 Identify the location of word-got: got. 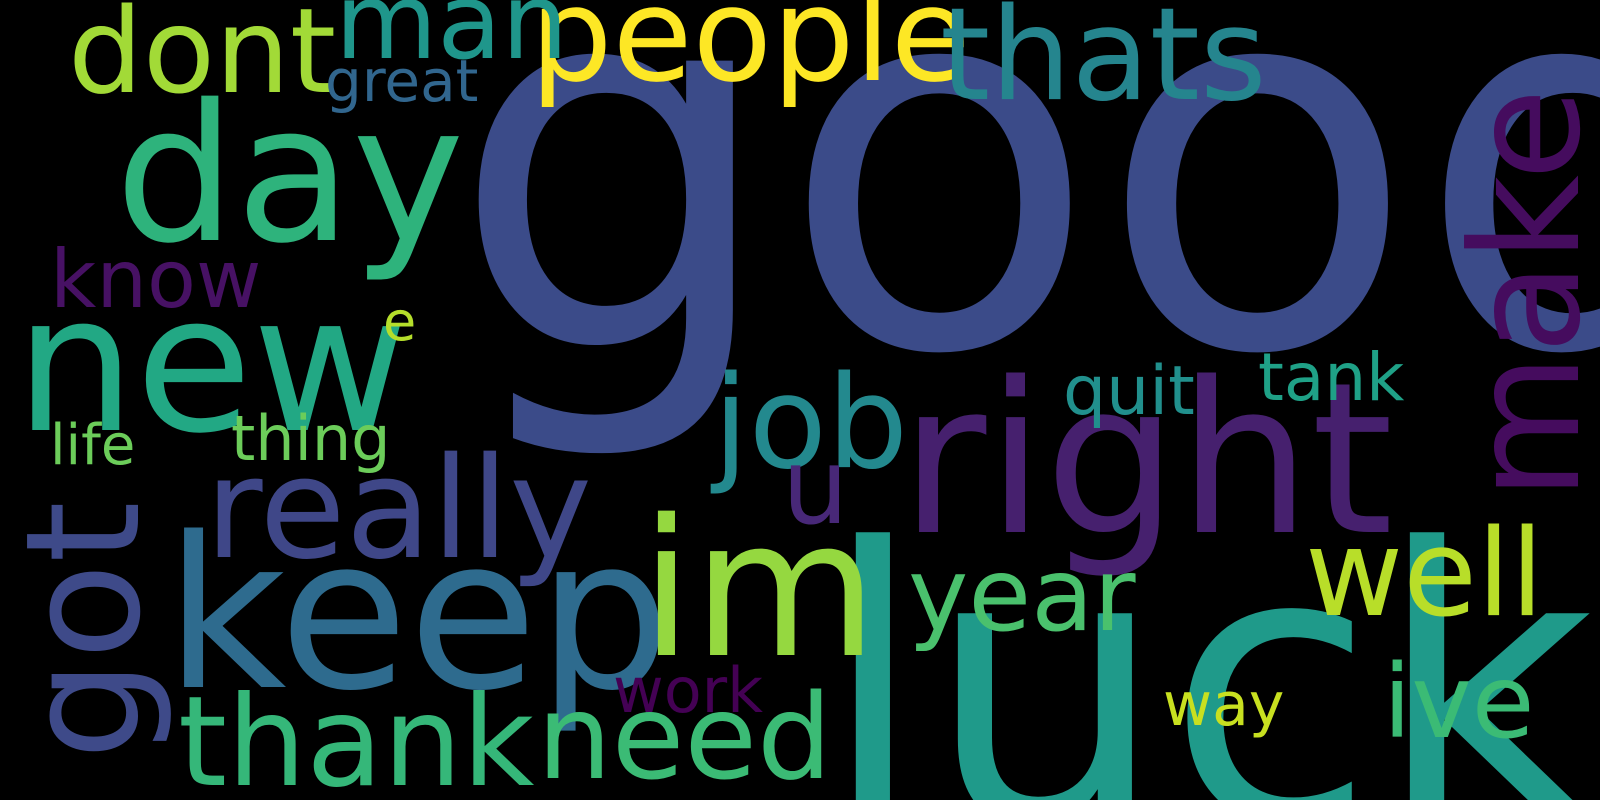
(88, 630).